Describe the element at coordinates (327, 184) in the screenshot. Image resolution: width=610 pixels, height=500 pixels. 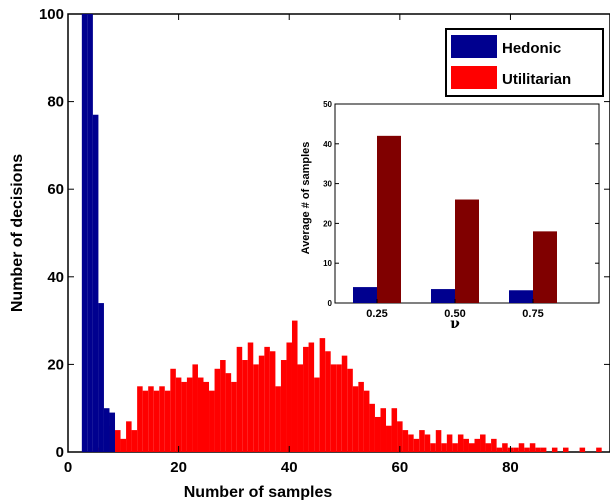
I see `inset-y-tick-label: 30` at that location.